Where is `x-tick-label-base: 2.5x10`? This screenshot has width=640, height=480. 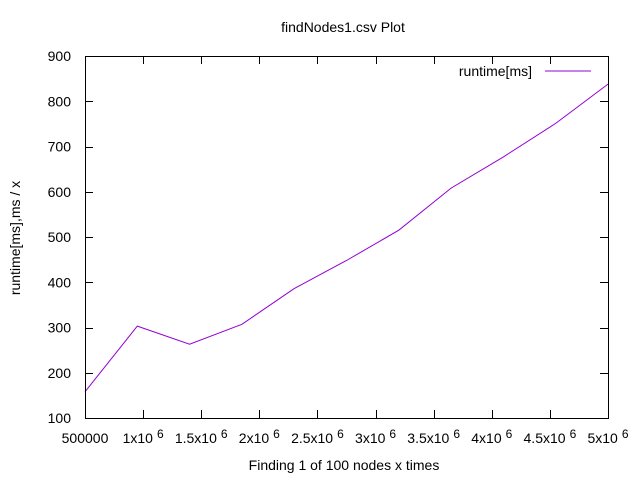 x-tick-label-base: 2.5x10 is located at coordinates (312, 438).